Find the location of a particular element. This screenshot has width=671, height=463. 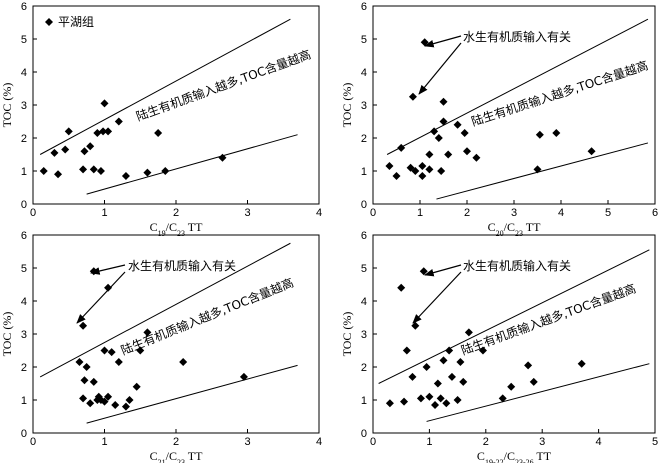

y-axis-label: TOC (%) is located at coordinates (347, 334).